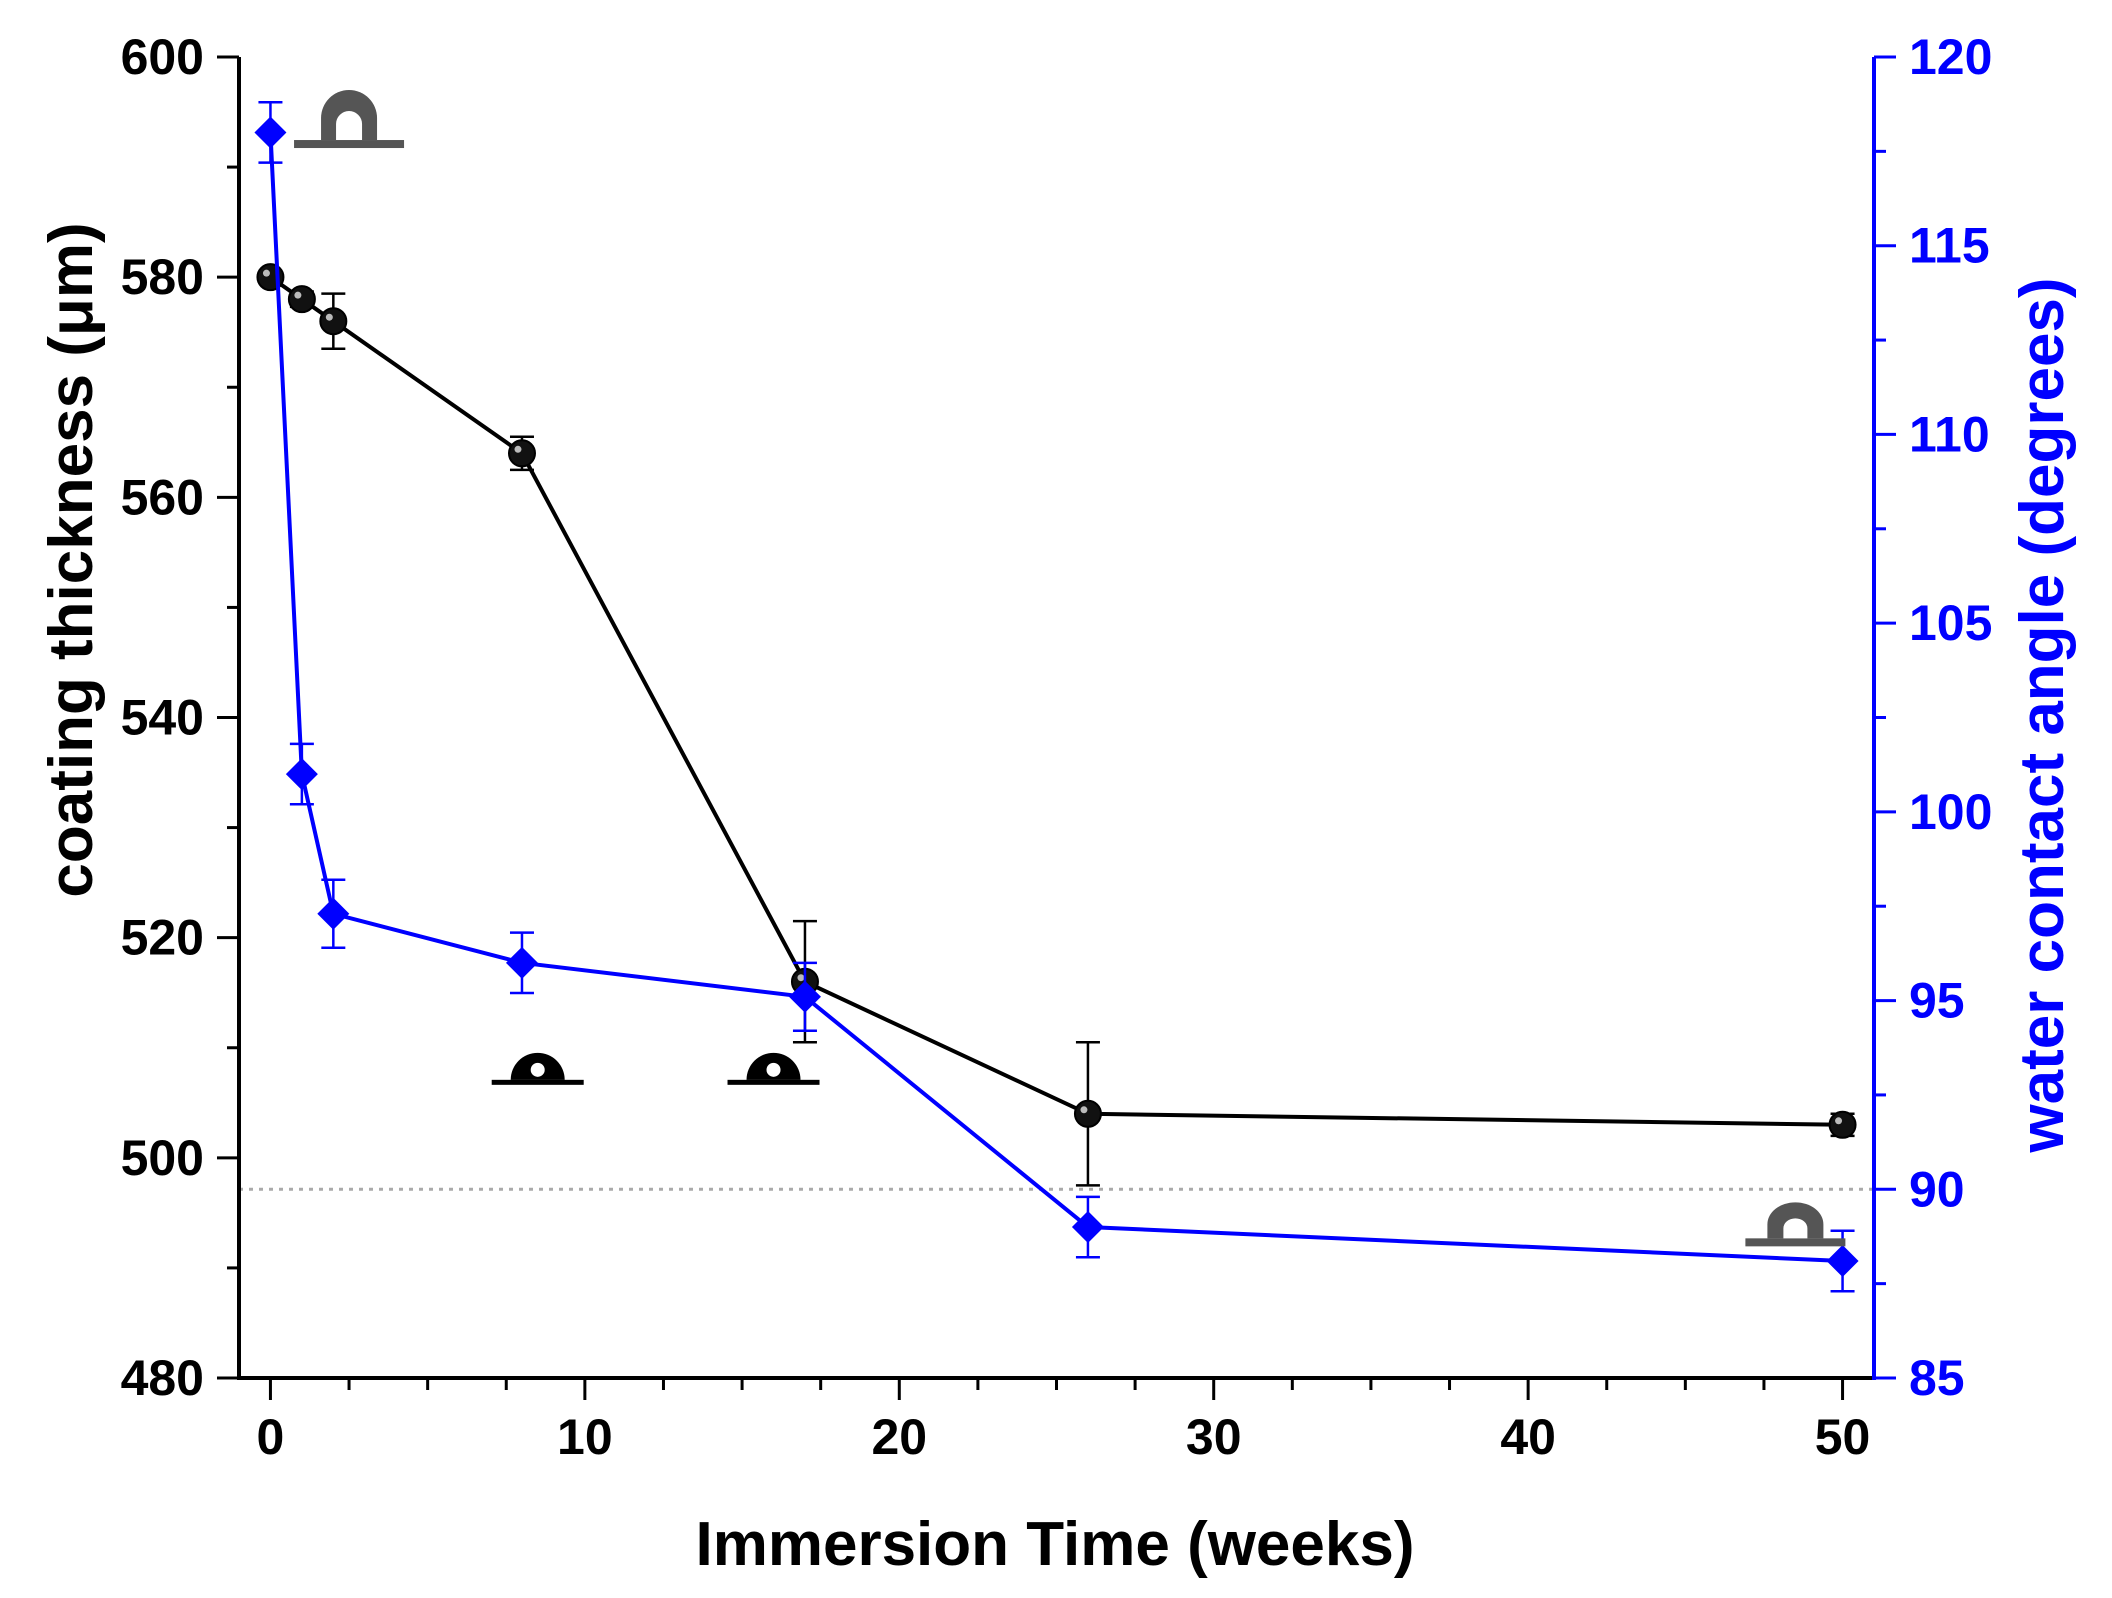 Image resolution: width=2112 pixels, height=1598 pixels. I want to click on x-axis-title: Immersion Time (weeks), so click(1054, 1544).